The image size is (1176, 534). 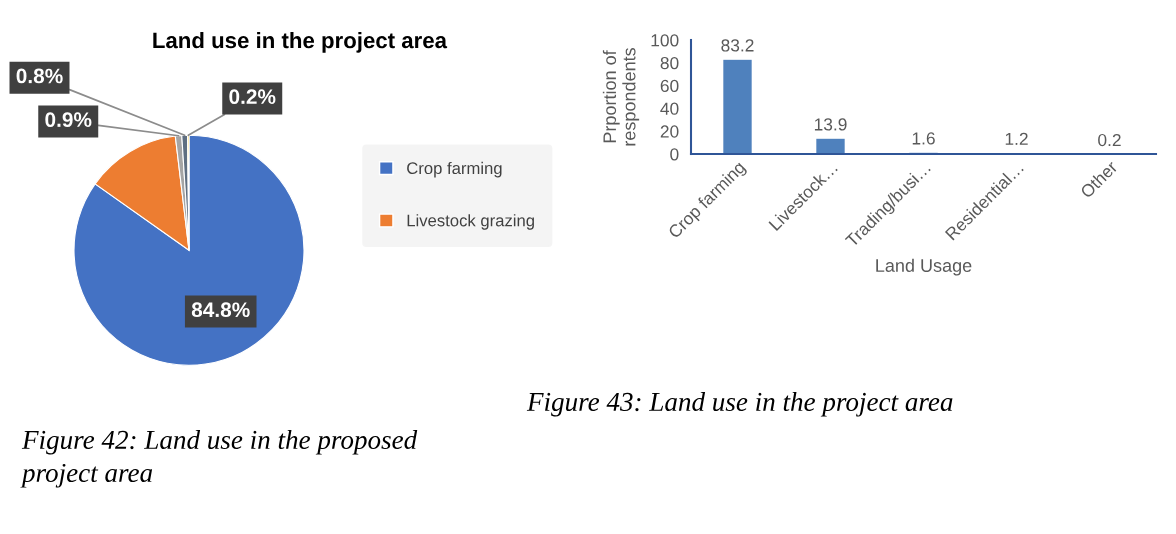 I want to click on caption: Figure 42: Land use in the proposed project area, so click(x=219, y=459).